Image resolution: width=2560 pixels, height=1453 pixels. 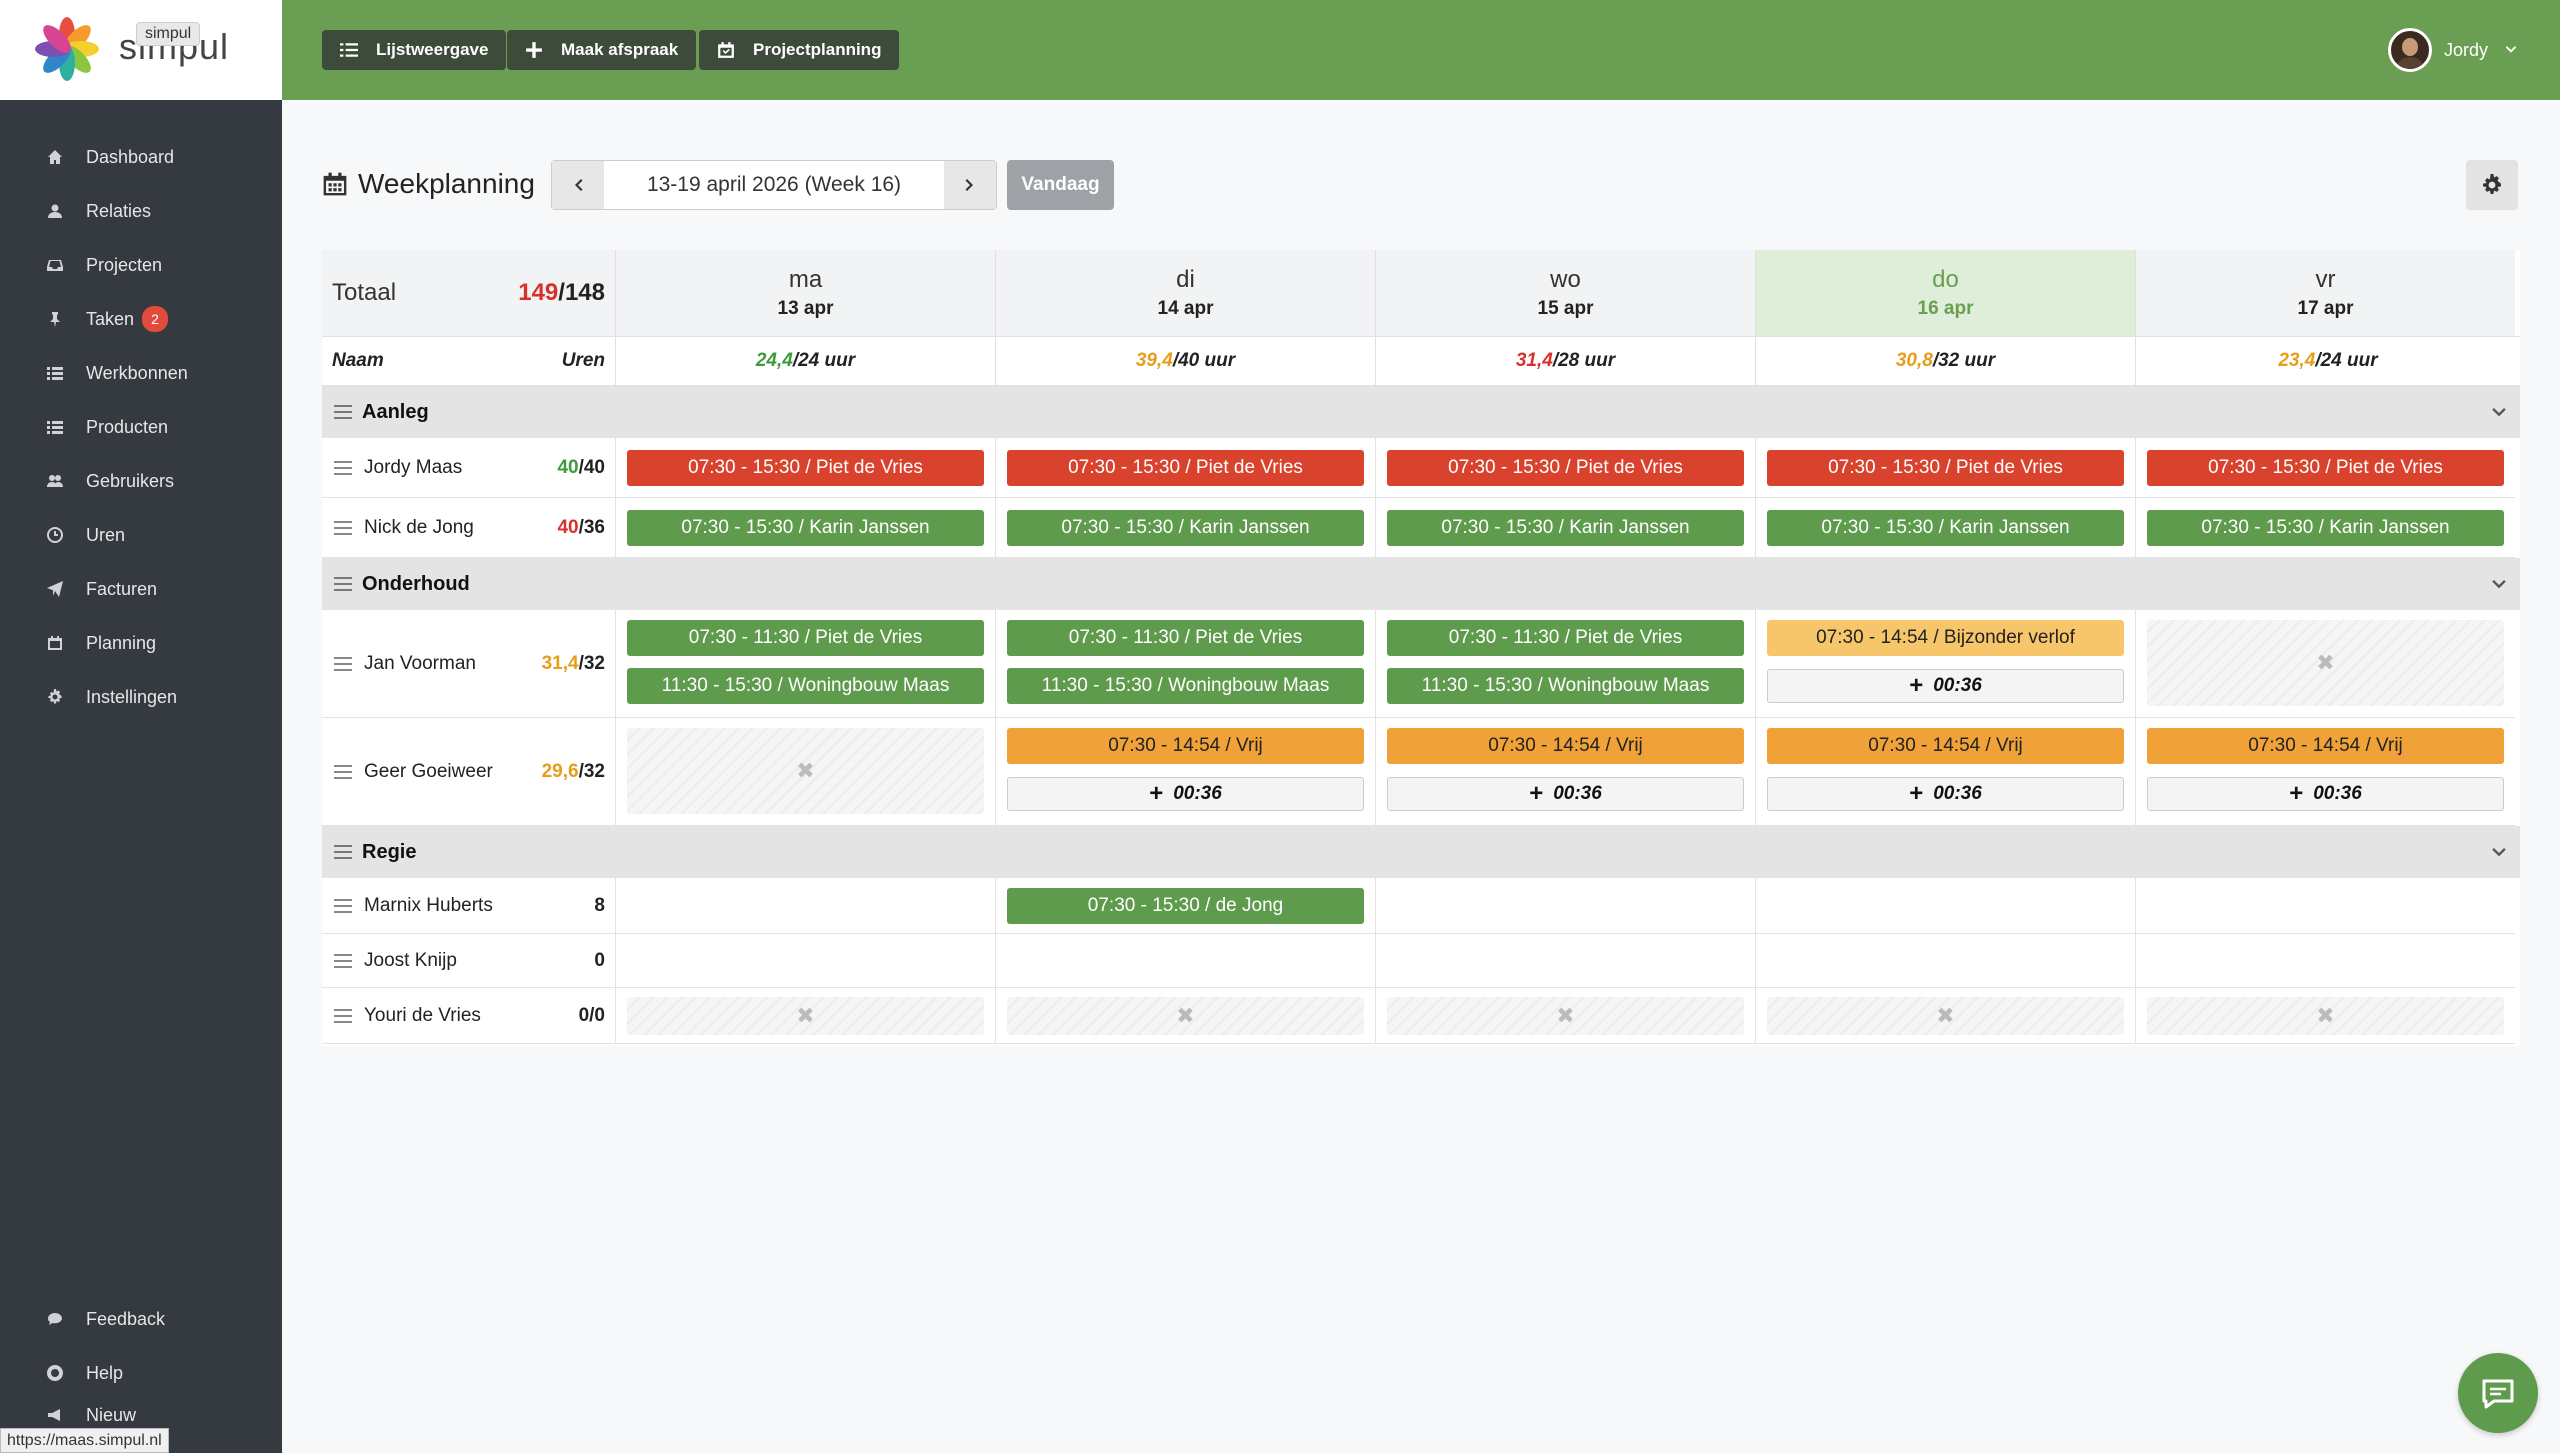 I want to click on sidebar-item-feedback: Feedback, so click(x=141, y=1319).